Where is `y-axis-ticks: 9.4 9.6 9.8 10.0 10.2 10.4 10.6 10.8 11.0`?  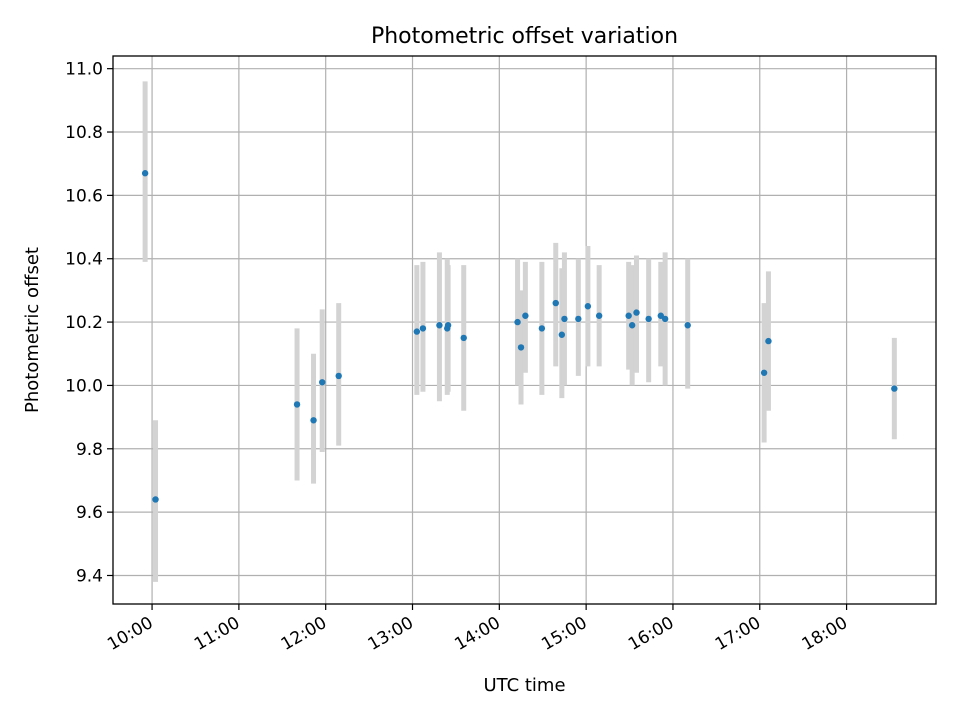
y-axis-ticks: 9.4 9.6 9.8 10.0 10.2 10.4 10.6 10.8 11.0 is located at coordinates (89, 323).